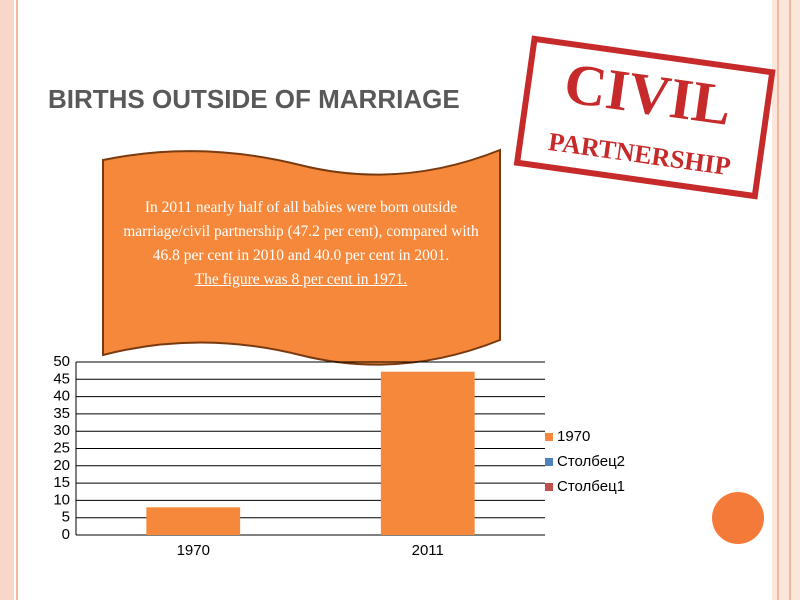  I want to click on y-tick-label: 10, so click(61, 499).